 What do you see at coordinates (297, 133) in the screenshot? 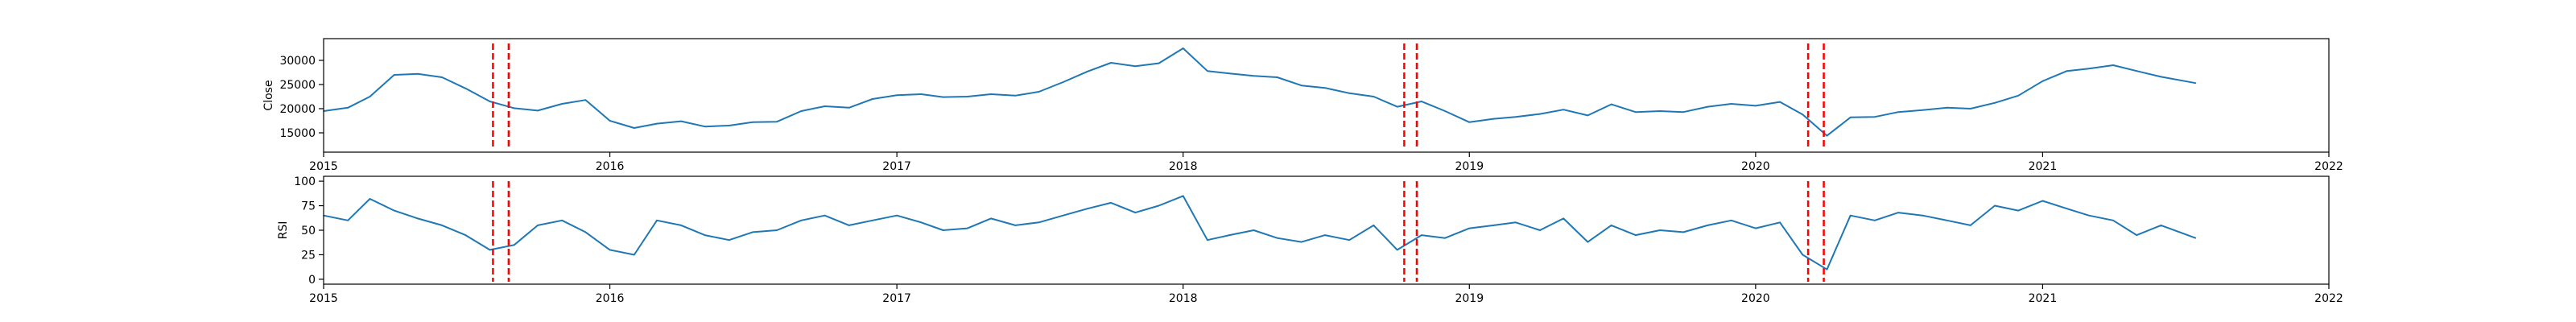
I see `y-tick-label: 15000` at bounding box center [297, 133].